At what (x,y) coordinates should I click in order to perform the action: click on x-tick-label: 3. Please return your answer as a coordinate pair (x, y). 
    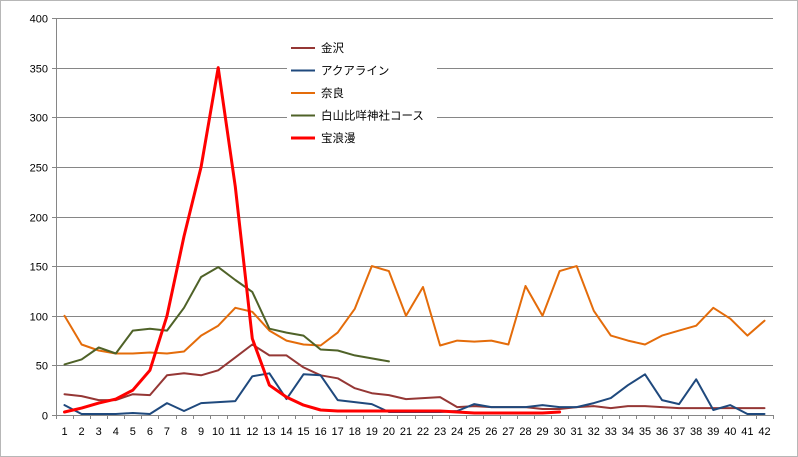
    Looking at the image, I should click on (99, 432).